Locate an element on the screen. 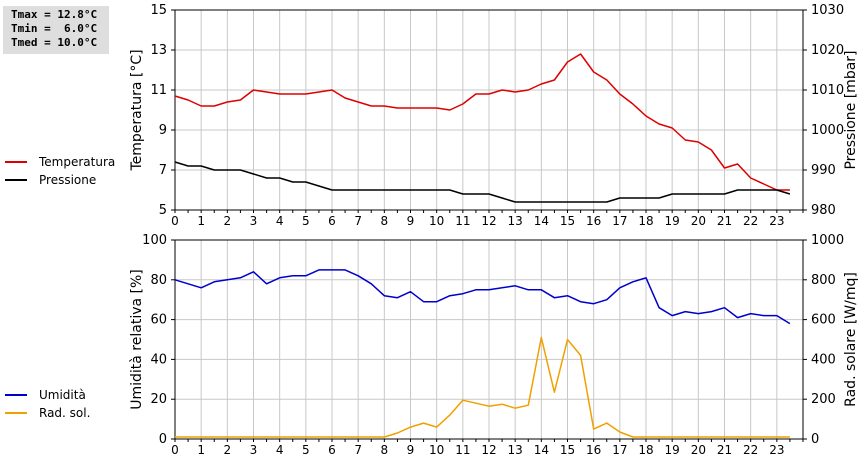 Image resolution: width=860 pixels, height=460 pixels. y2-tick-label: 800 is located at coordinates (823, 280).